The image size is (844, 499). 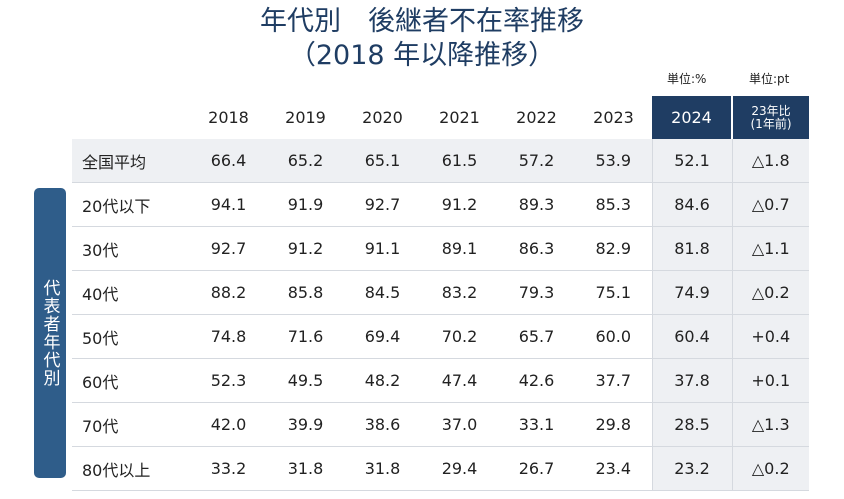 I want to click on table-row: 70代 42.0 39.9 38.6 37.0 33.1 29.8 28.5 △1.3, so click(x=440, y=424).